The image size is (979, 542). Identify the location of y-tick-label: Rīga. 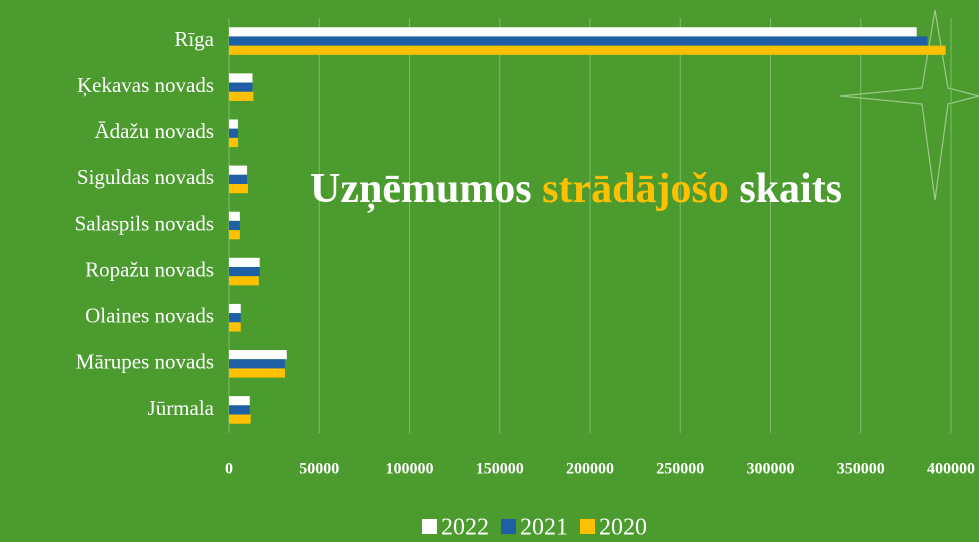
(194, 39).